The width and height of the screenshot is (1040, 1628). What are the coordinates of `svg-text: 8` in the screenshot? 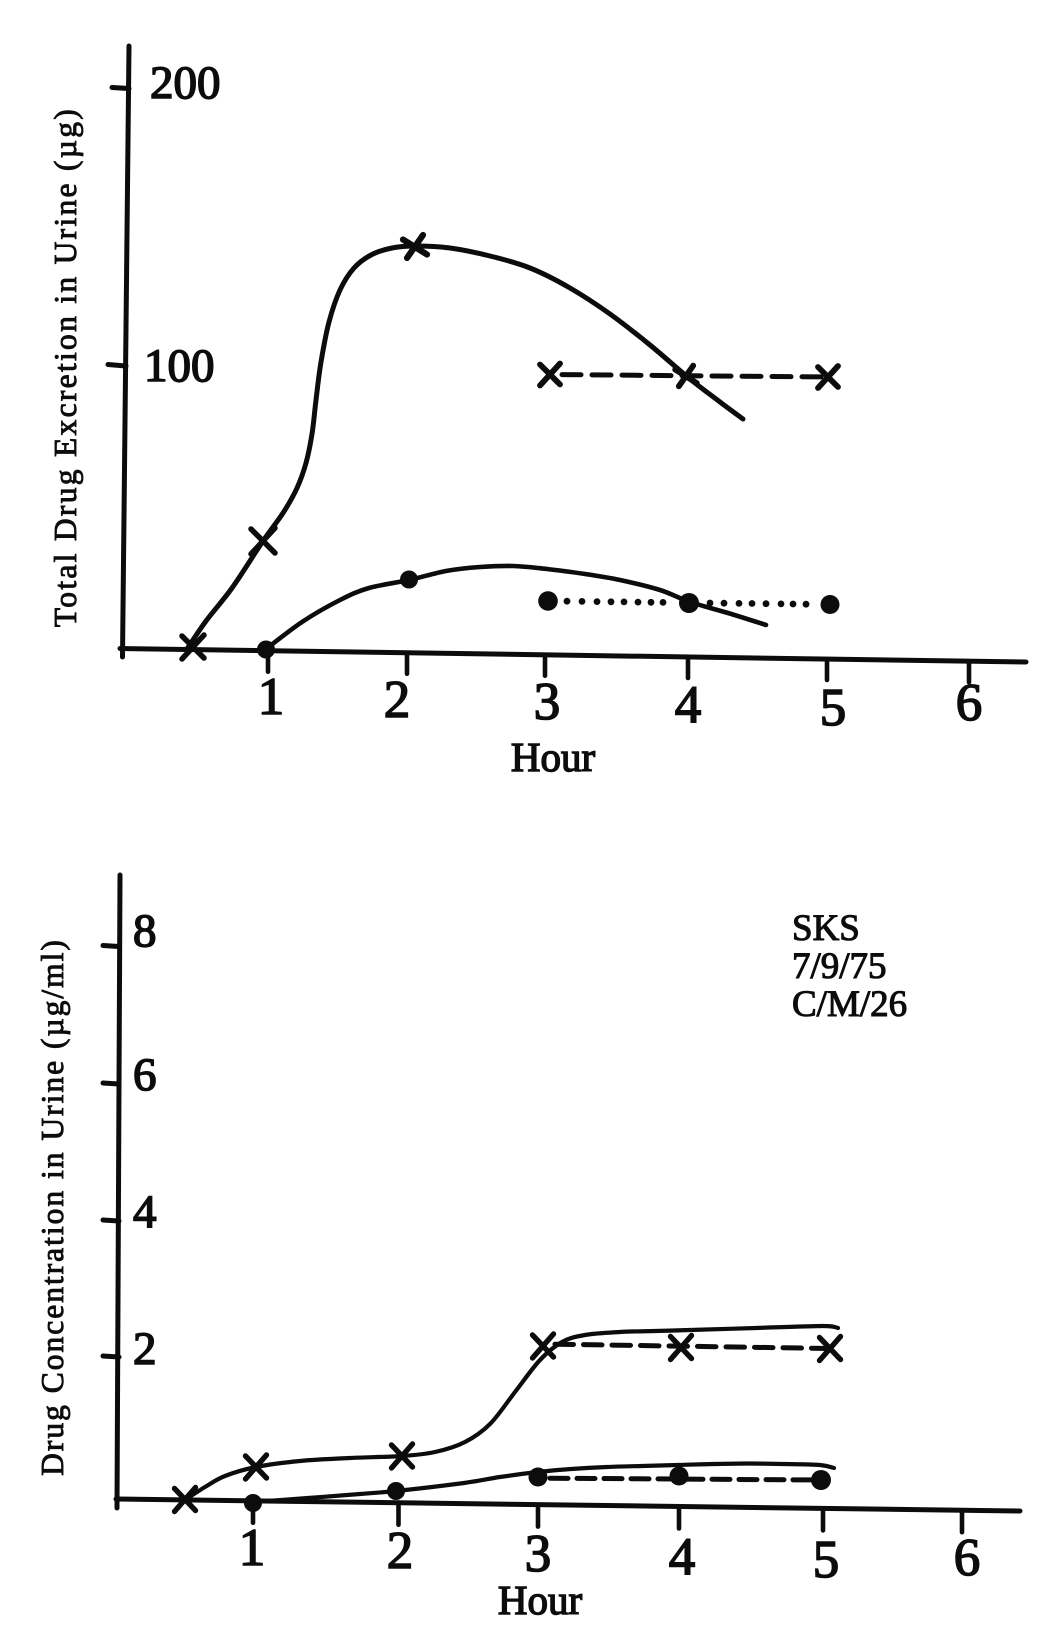 It's located at (145, 931).